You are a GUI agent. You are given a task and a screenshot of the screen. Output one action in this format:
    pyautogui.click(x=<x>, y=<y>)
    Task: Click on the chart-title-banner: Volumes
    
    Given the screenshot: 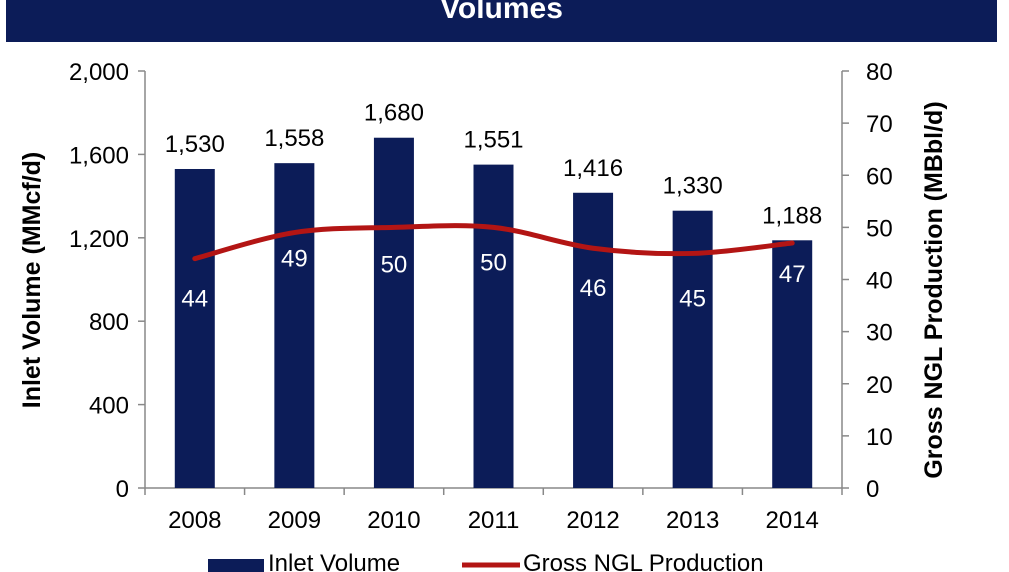 What is the action you would take?
    pyautogui.click(x=501, y=21)
    